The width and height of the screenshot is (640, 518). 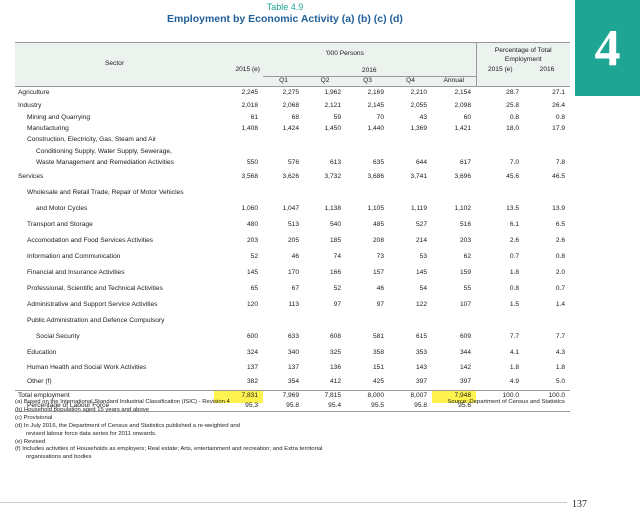 What do you see at coordinates (285, 7) in the screenshot?
I see `table-number: Table 4.9` at bounding box center [285, 7].